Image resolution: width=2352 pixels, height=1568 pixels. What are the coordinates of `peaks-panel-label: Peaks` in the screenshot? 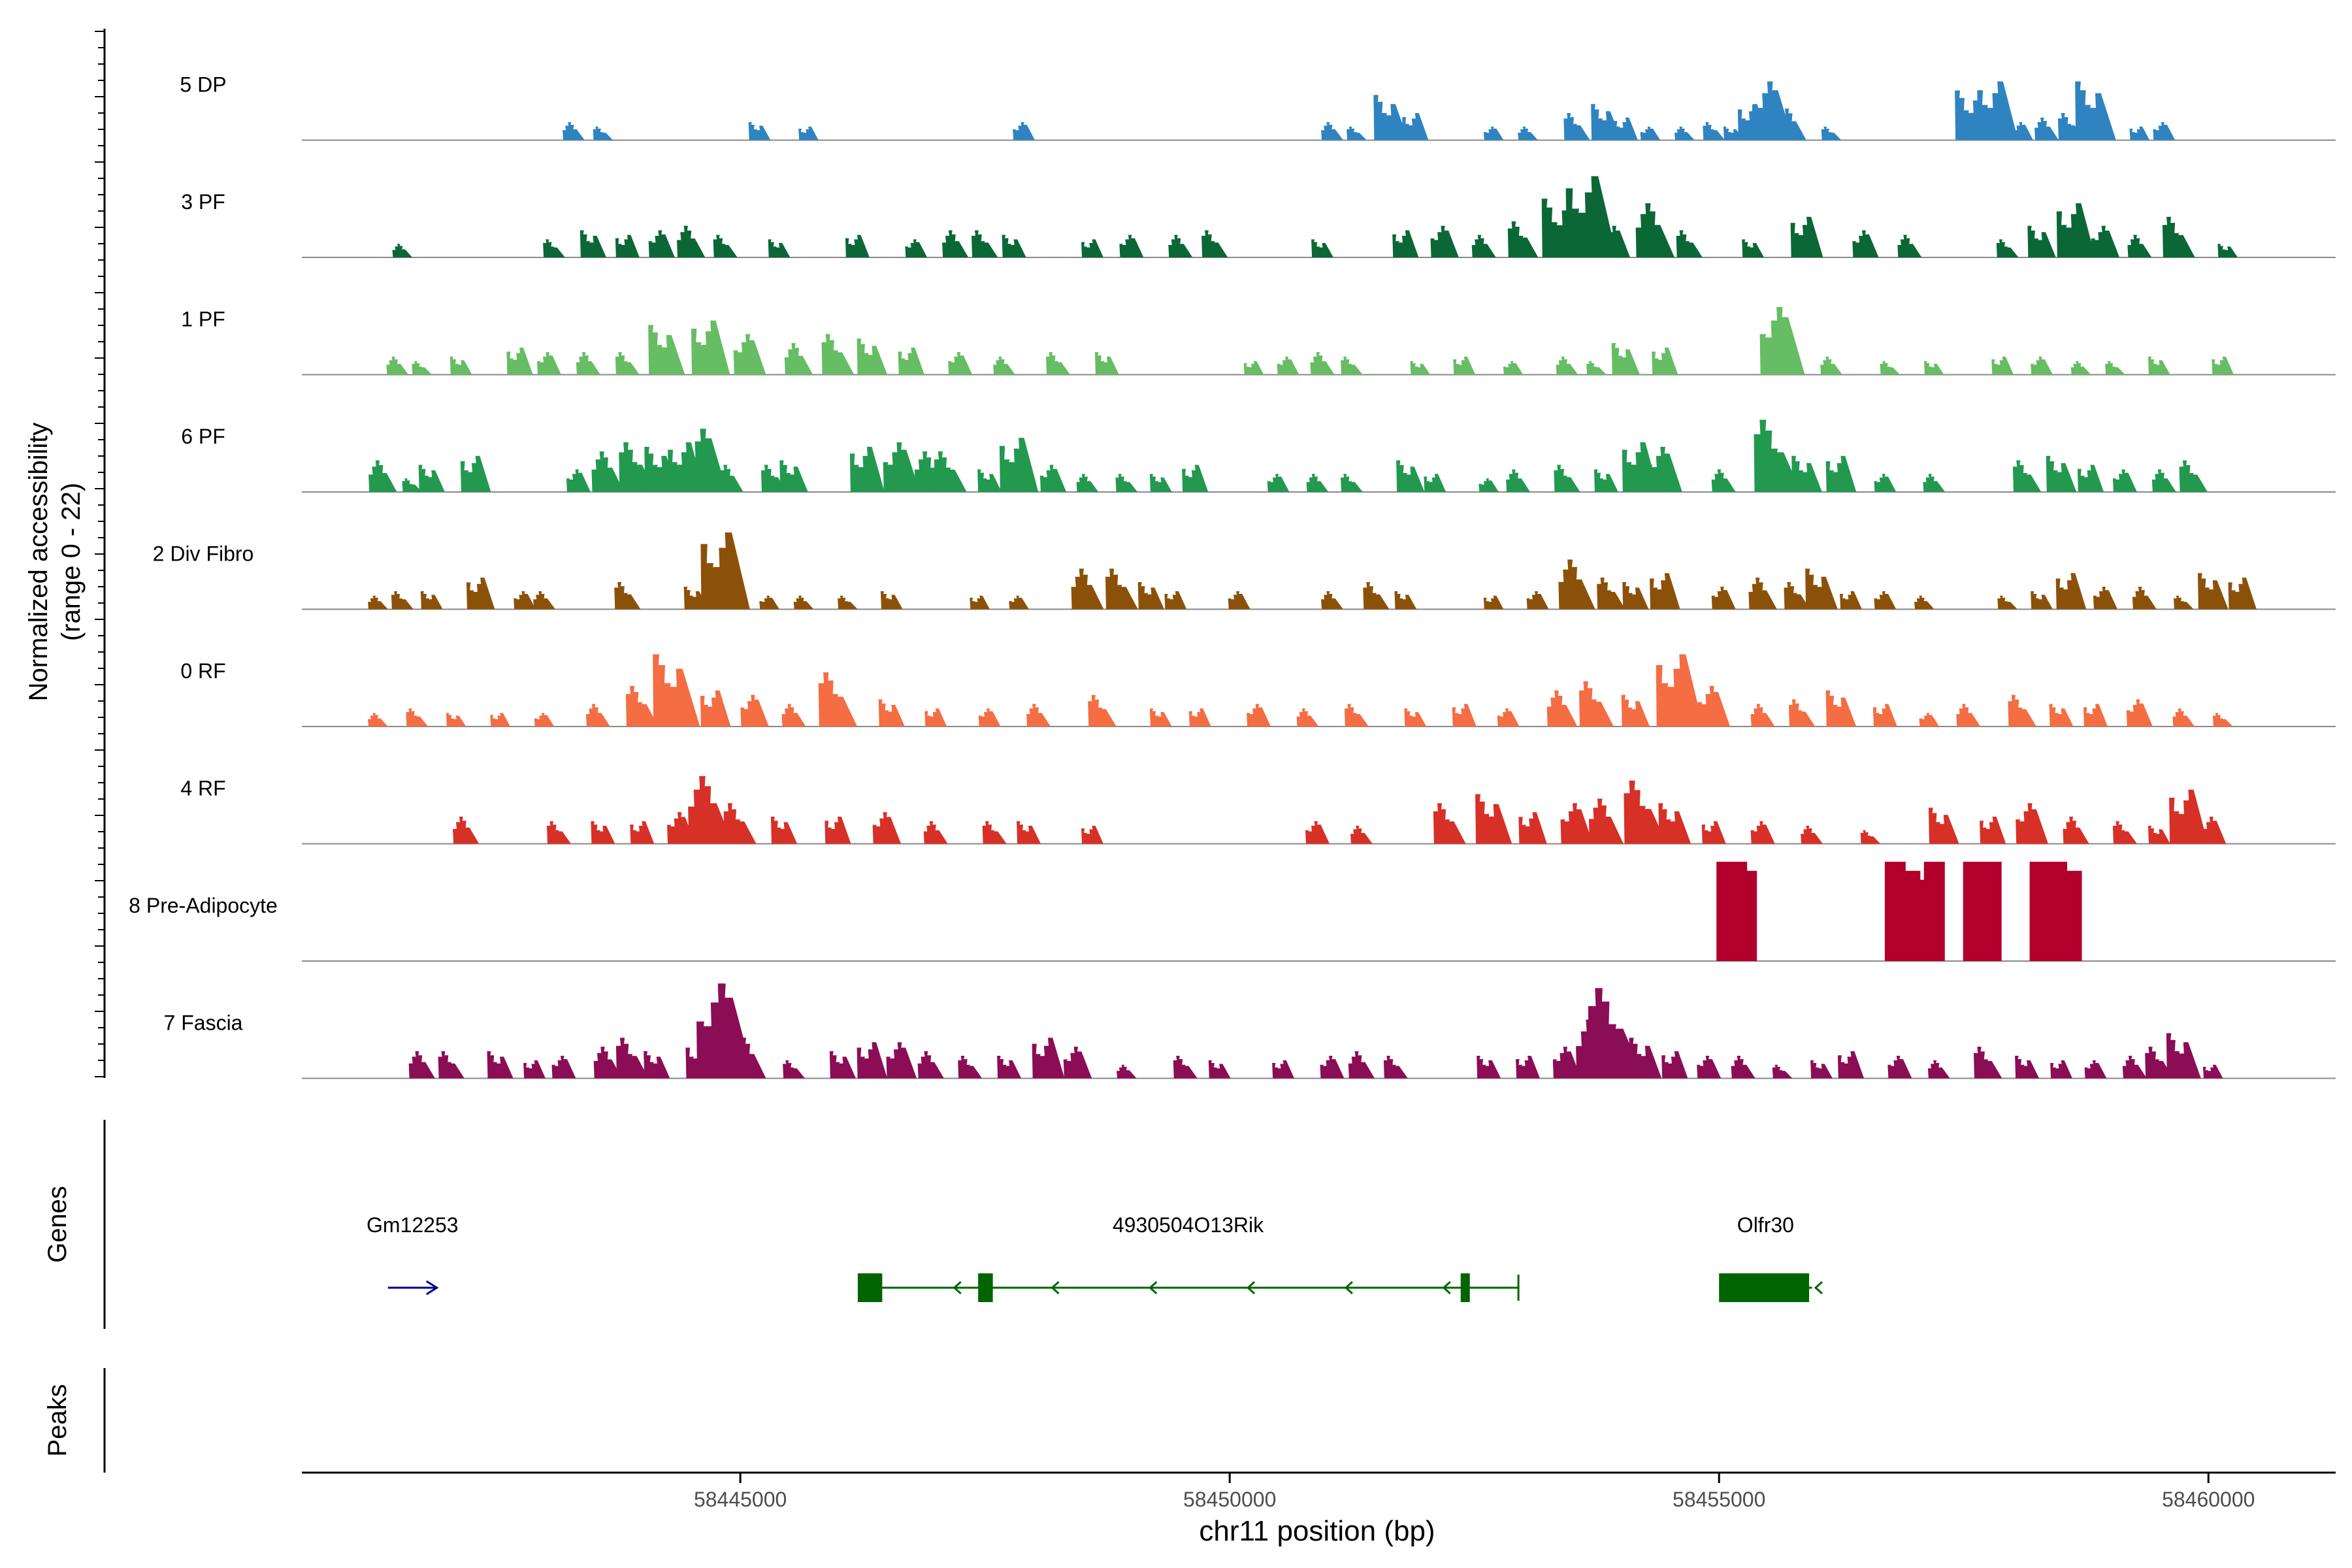 It's located at (57, 1420).